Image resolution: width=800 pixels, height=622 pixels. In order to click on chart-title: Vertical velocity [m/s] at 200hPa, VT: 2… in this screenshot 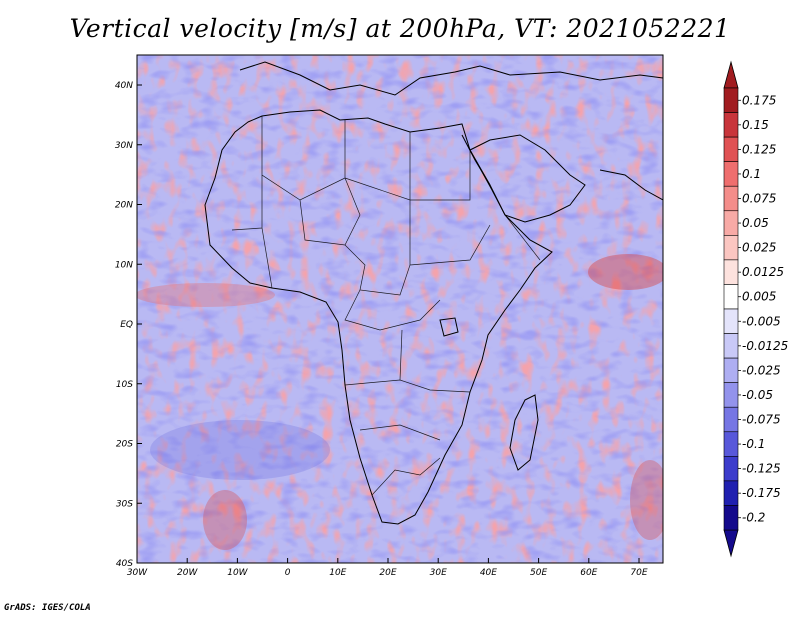, I will do `click(400, 28)`.